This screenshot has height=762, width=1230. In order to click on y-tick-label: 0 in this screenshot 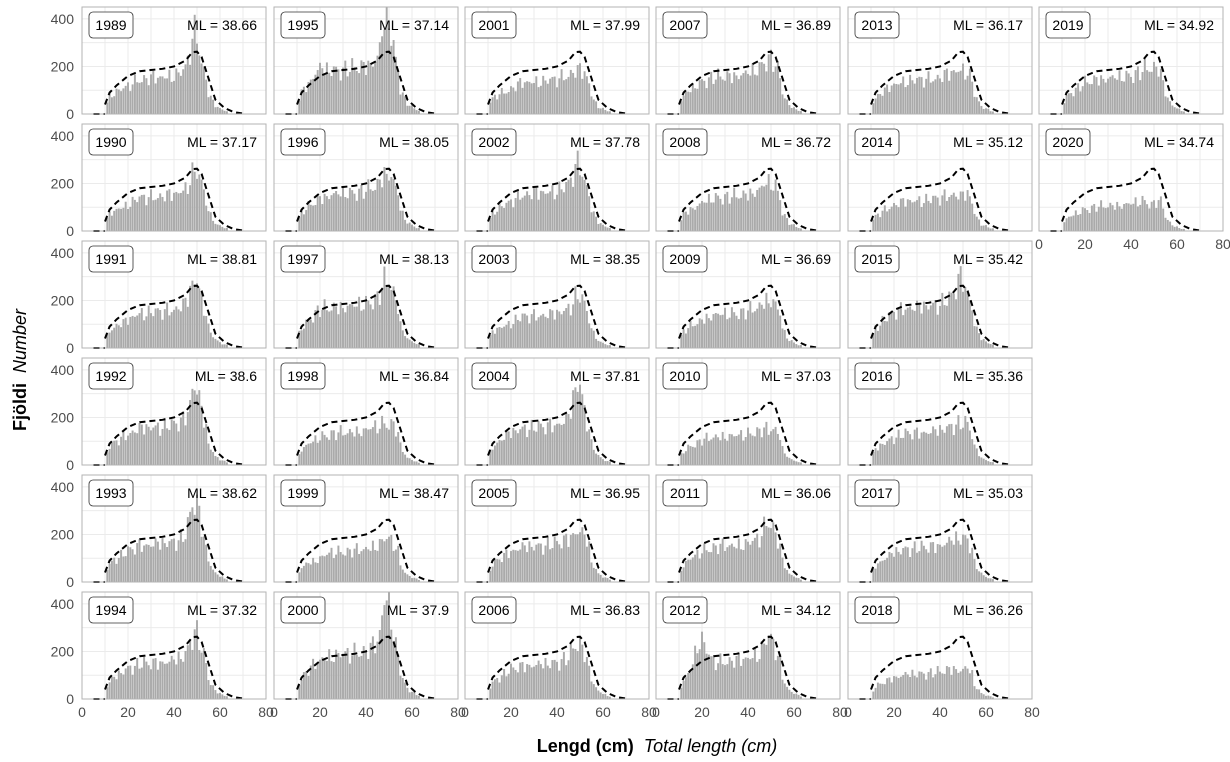, I will do `click(70, 465)`.